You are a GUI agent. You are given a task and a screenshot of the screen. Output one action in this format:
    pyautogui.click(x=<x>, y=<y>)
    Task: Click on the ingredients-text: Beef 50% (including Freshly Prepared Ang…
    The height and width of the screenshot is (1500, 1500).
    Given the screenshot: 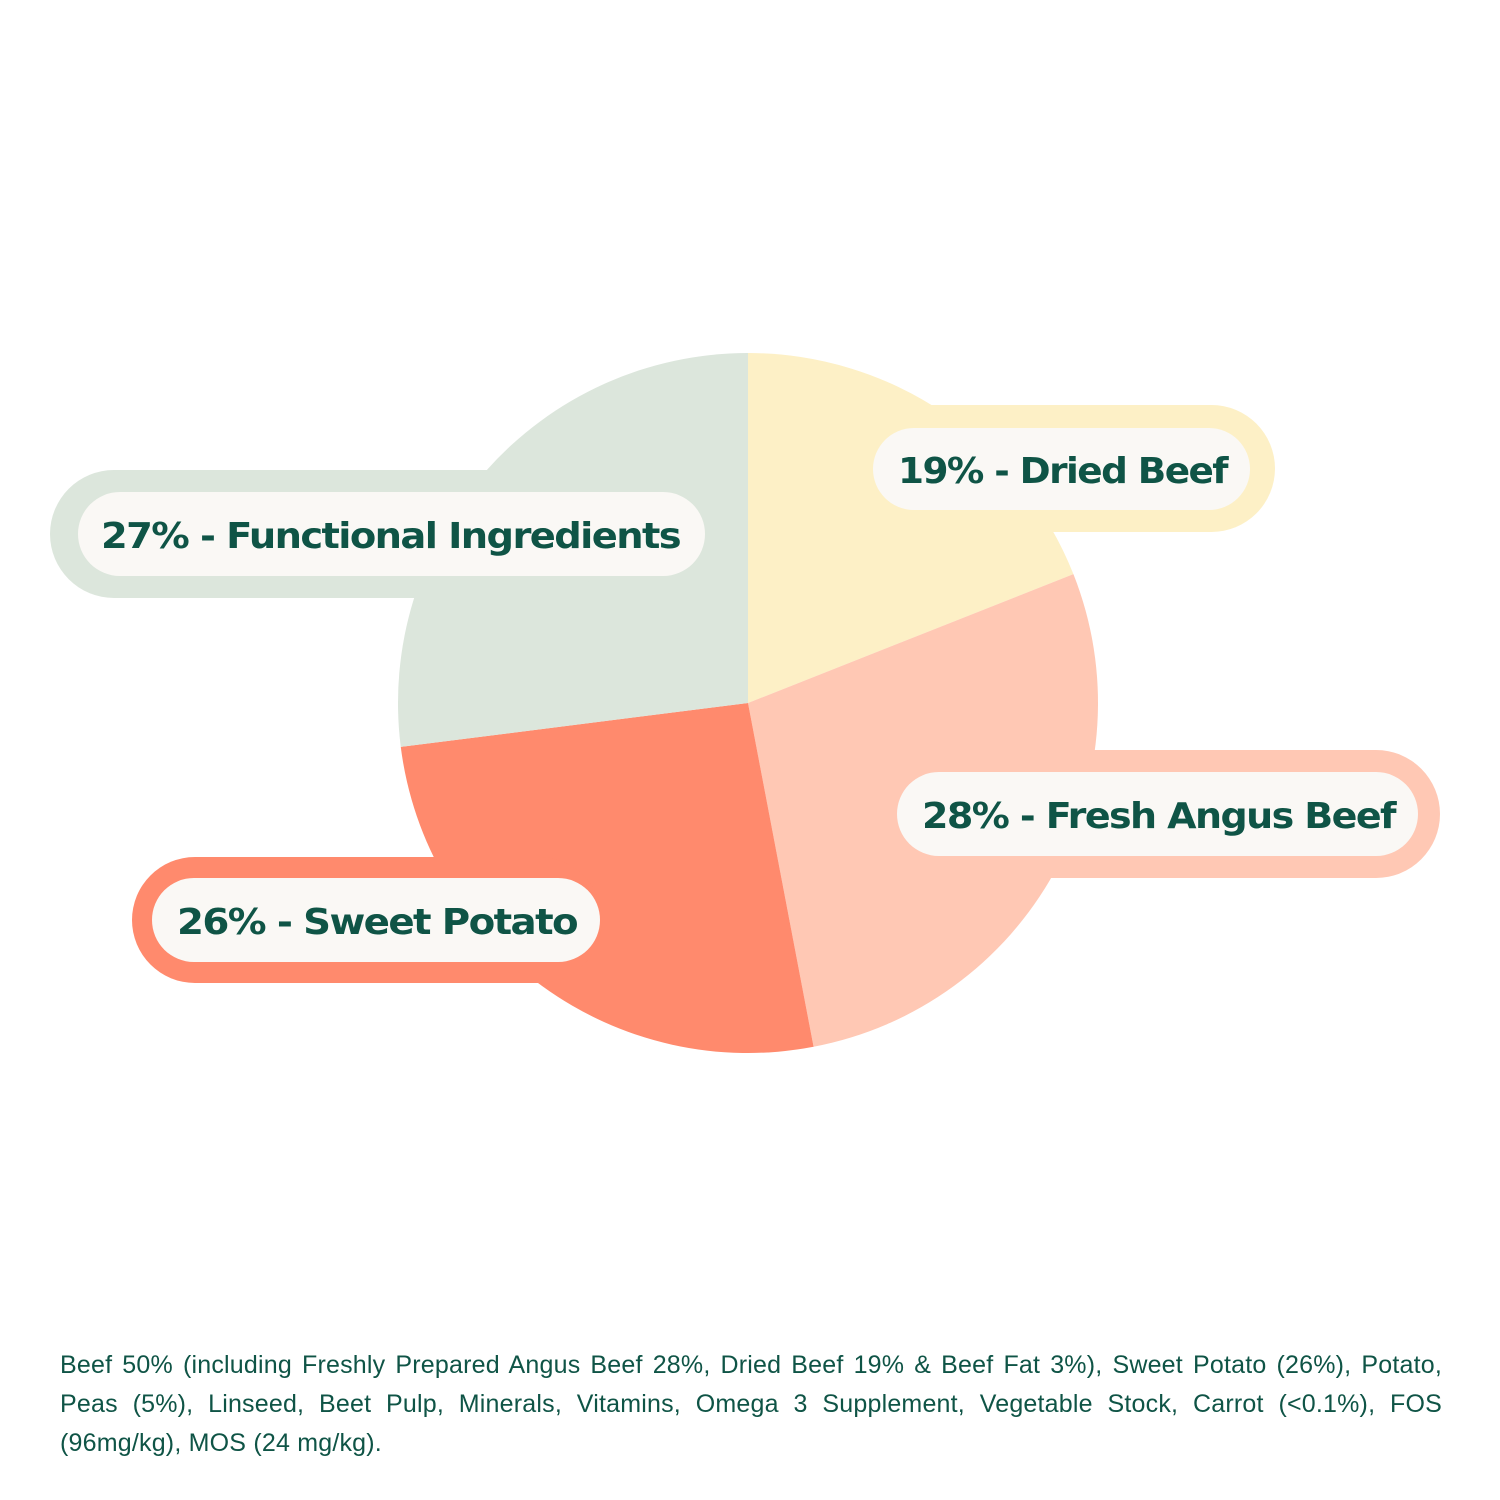 What is the action you would take?
    pyautogui.click(x=751, y=1404)
    